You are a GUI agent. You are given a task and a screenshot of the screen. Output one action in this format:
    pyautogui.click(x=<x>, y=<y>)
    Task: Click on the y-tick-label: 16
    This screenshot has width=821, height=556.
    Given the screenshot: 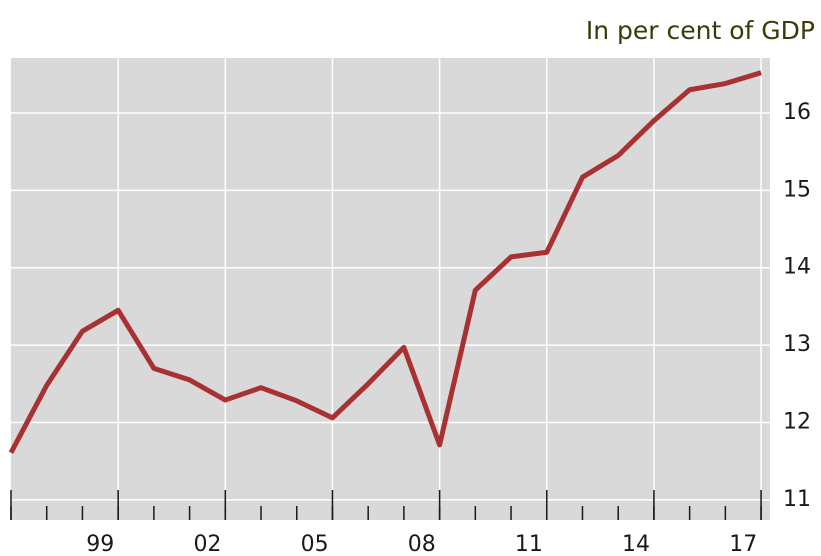 What is the action you would take?
    pyautogui.click(x=797, y=112)
    